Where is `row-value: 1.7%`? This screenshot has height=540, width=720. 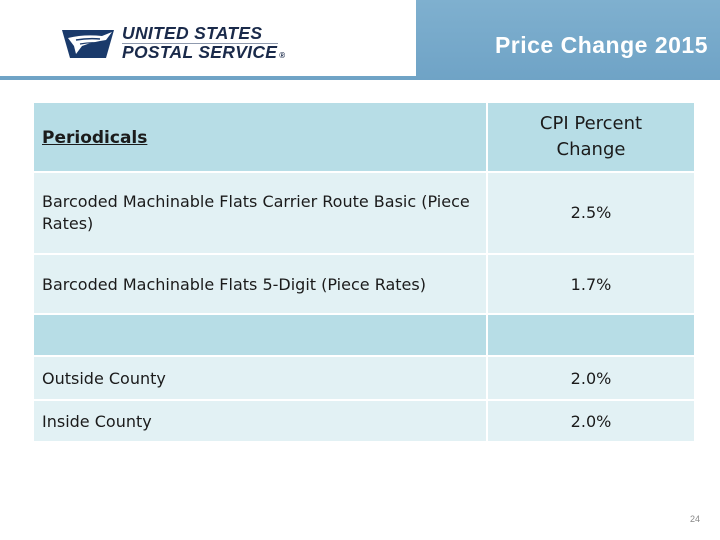
row-value: 1.7% is located at coordinates (591, 285).